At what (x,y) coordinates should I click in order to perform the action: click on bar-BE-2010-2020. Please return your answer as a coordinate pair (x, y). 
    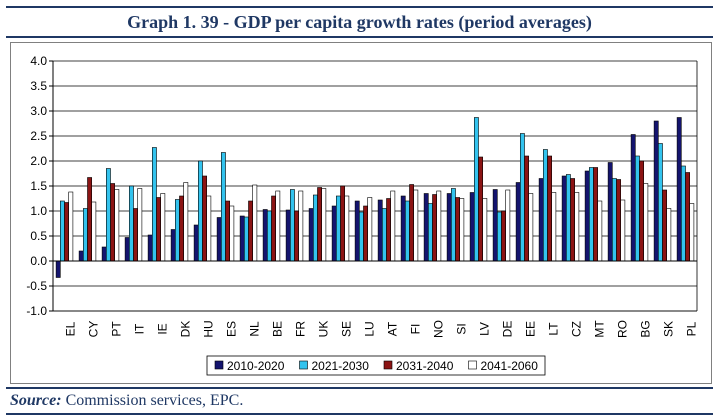
    Looking at the image, I should click on (265, 235).